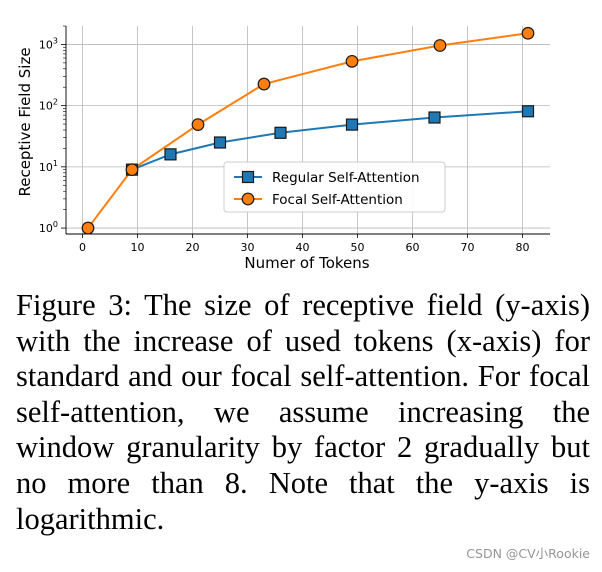  What do you see at coordinates (468, 247) in the screenshot?
I see `x-tick-label: 70` at bounding box center [468, 247].